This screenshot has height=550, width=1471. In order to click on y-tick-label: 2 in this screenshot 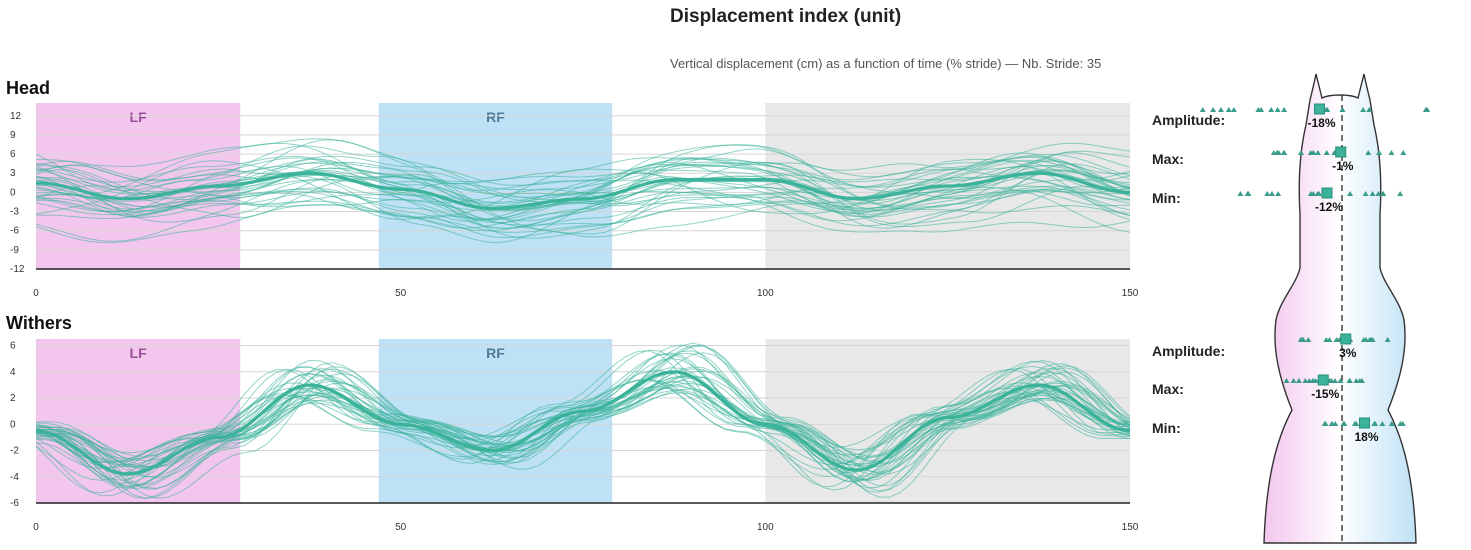, I will do `click(13, 398)`.